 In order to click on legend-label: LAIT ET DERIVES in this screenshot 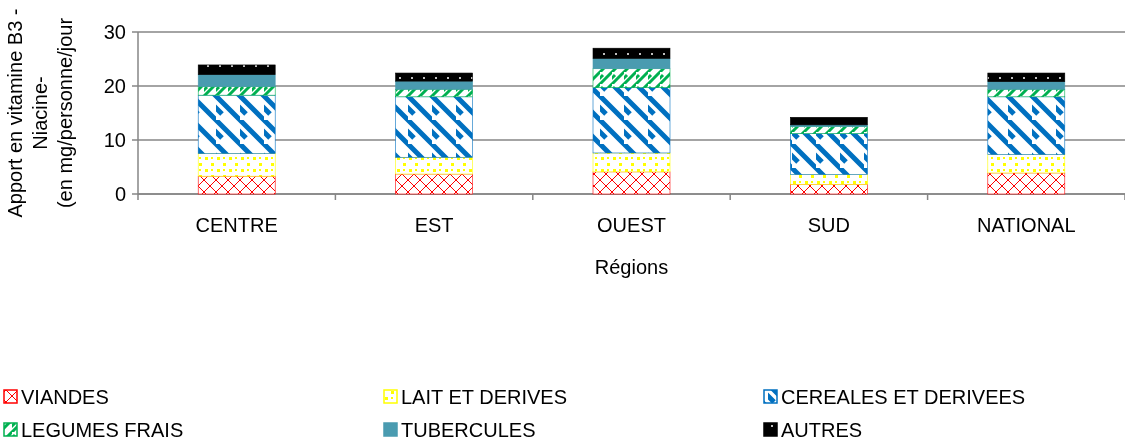, I will do `click(484, 397)`.